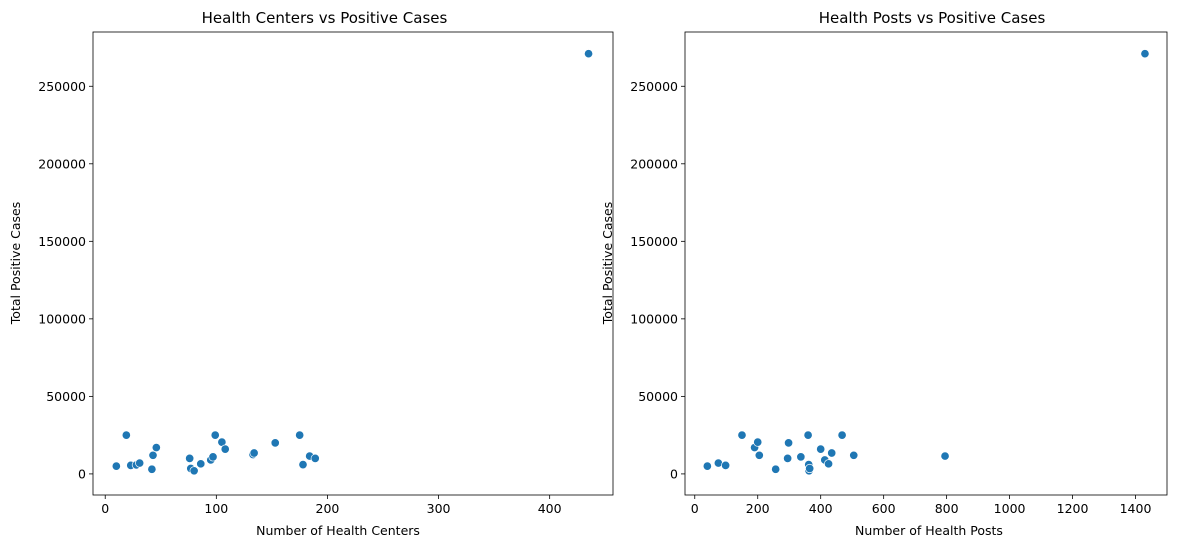  What do you see at coordinates (325, 18) in the screenshot?
I see `chart-title: Health Centers vs Positive Cases` at bounding box center [325, 18].